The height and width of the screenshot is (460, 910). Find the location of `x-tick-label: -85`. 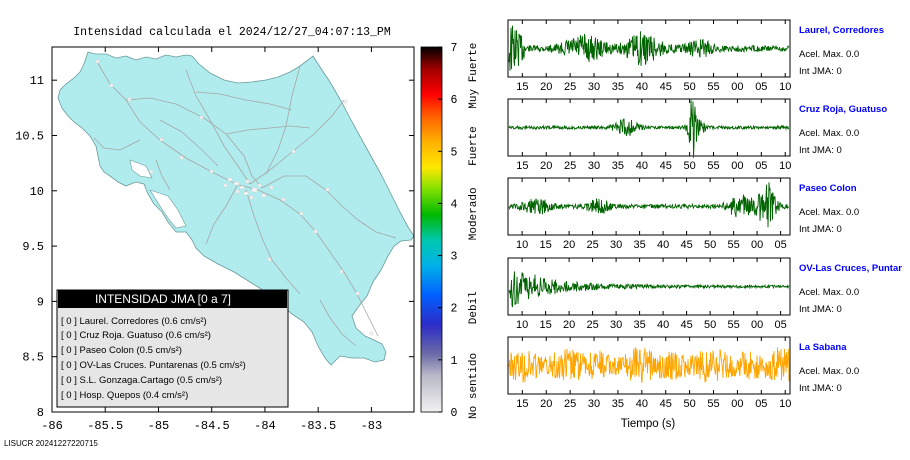

x-tick-label: -85 is located at coordinates (159, 426).